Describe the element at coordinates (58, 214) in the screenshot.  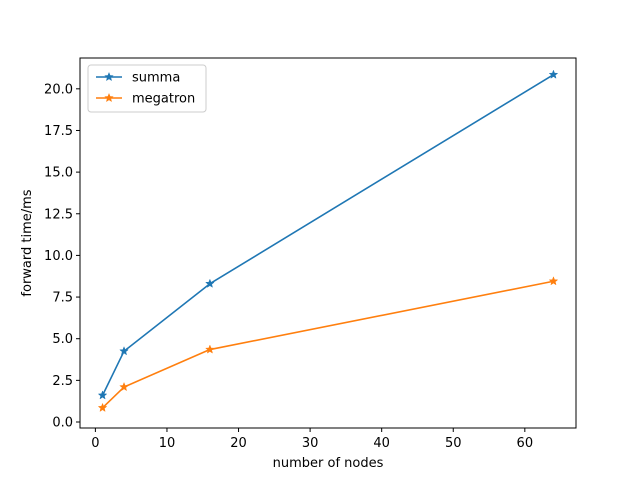
I see `y-tick-label: 12.5` at that location.